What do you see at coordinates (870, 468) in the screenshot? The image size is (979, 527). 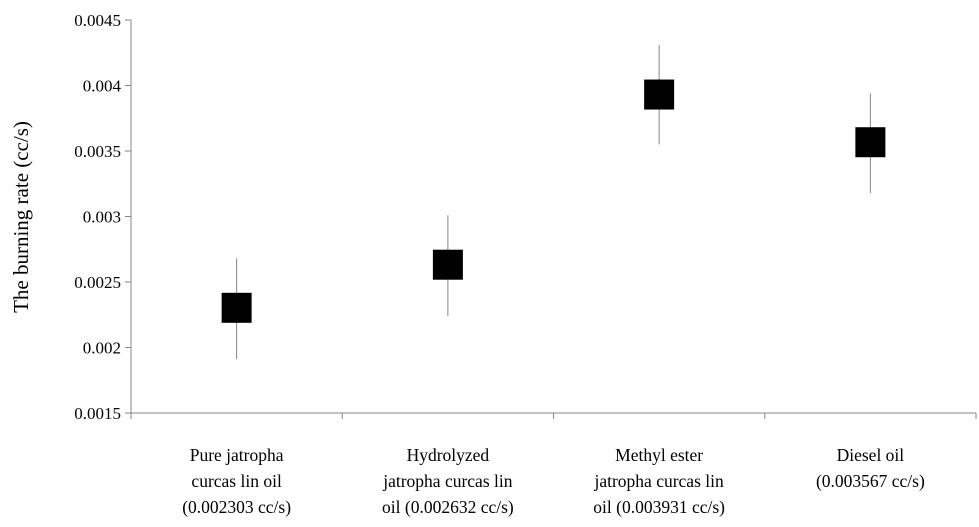 I see `x-category-label: Diesel oil (0.003567 cc/s)` at bounding box center [870, 468].